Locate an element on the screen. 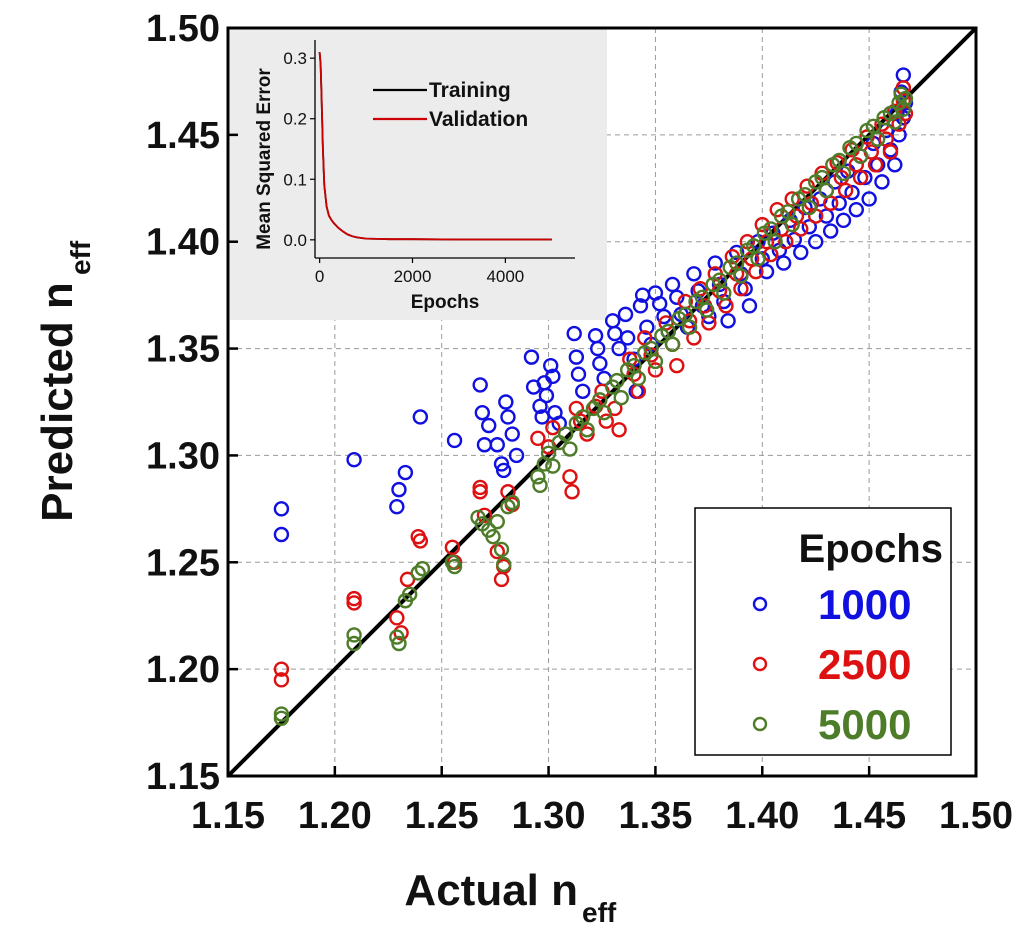 The height and width of the screenshot is (940, 1031). legend-label-1000: 1000 is located at coordinates (864, 604).